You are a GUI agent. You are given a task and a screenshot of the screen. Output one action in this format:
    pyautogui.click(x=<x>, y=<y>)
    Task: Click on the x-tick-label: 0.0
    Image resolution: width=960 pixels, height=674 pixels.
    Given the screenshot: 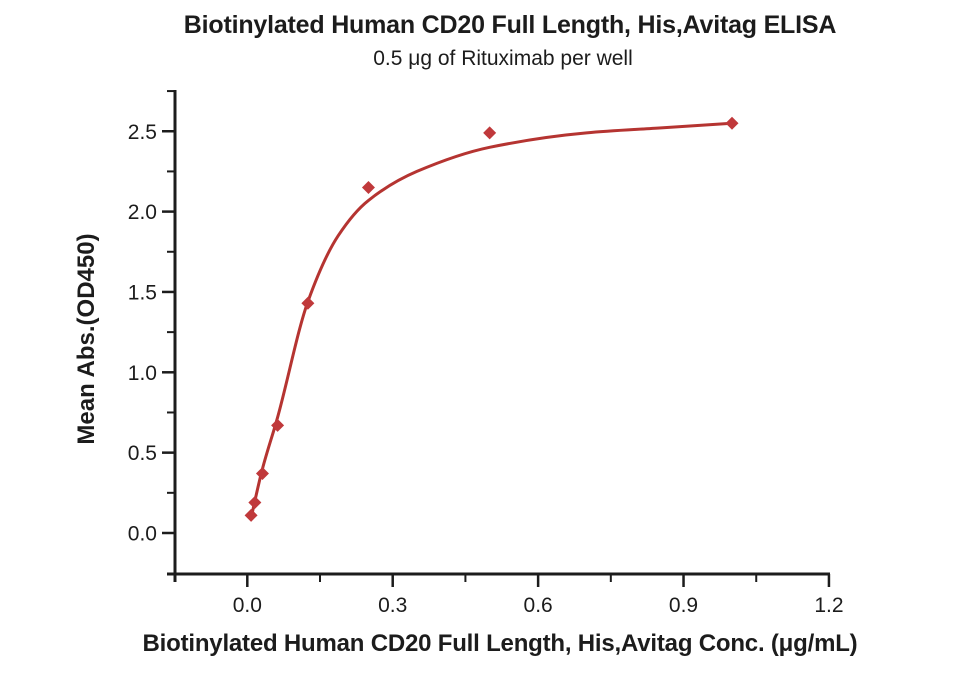 What is the action you would take?
    pyautogui.click(x=247, y=605)
    